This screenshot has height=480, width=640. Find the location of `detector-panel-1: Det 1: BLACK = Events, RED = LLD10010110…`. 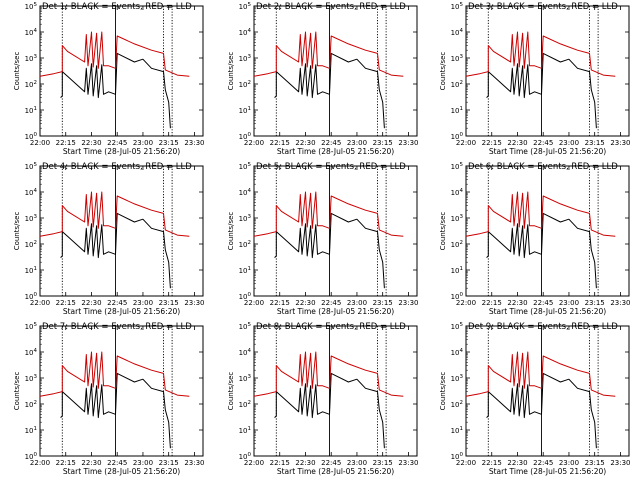

detector-panel-1: Det 1: BLACK = Events, RED = LLD10010110… is located at coordinates (109, 79).